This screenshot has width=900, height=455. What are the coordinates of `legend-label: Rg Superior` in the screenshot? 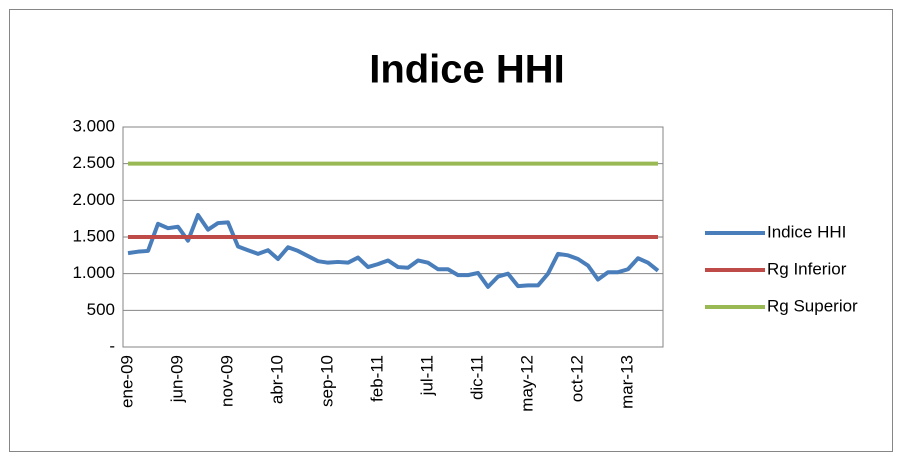 It's located at (812, 305).